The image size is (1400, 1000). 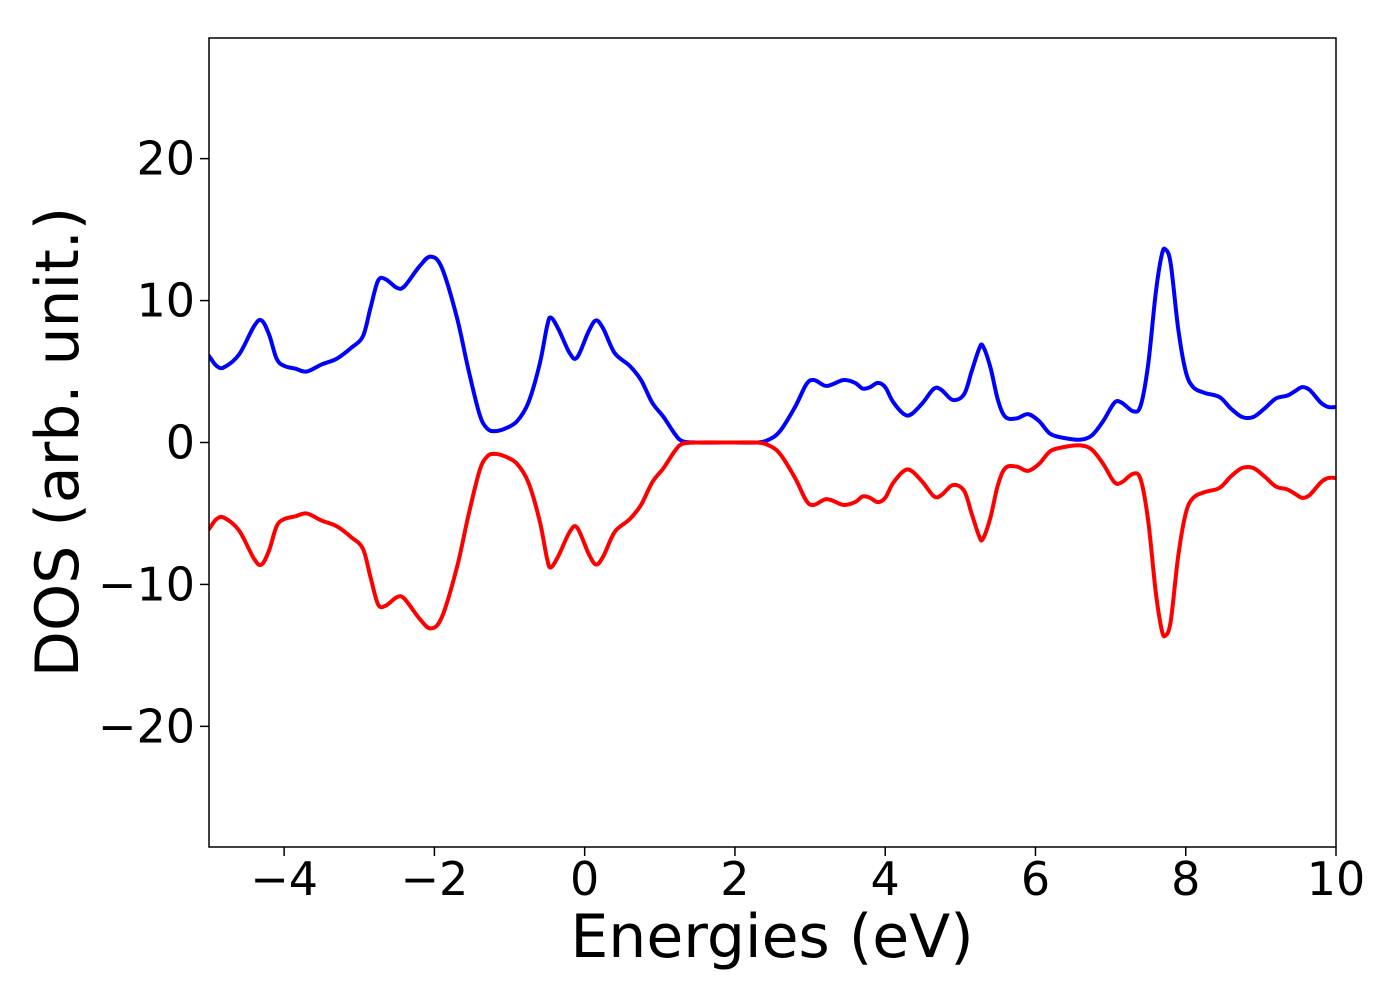 I want to click on y-tick-label: 10, so click(x=165, y=301).